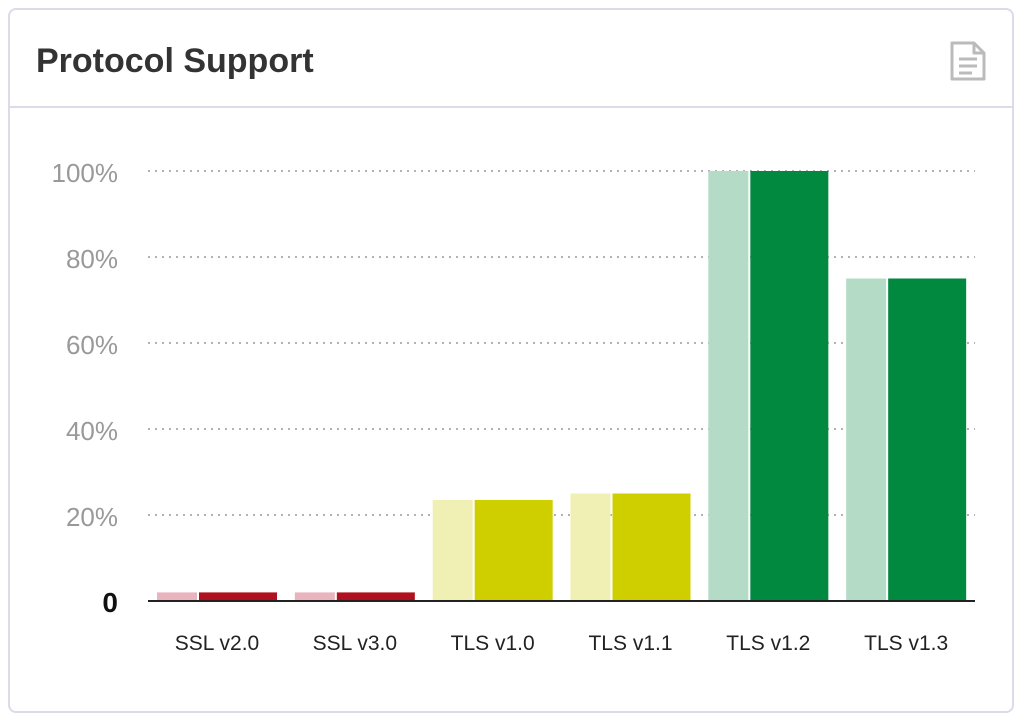 The image size is (1024, 728). Describe the element at coordinates (630, 643) in the screenshot. I see `x-tick-label: TLS v1.1` at that location.